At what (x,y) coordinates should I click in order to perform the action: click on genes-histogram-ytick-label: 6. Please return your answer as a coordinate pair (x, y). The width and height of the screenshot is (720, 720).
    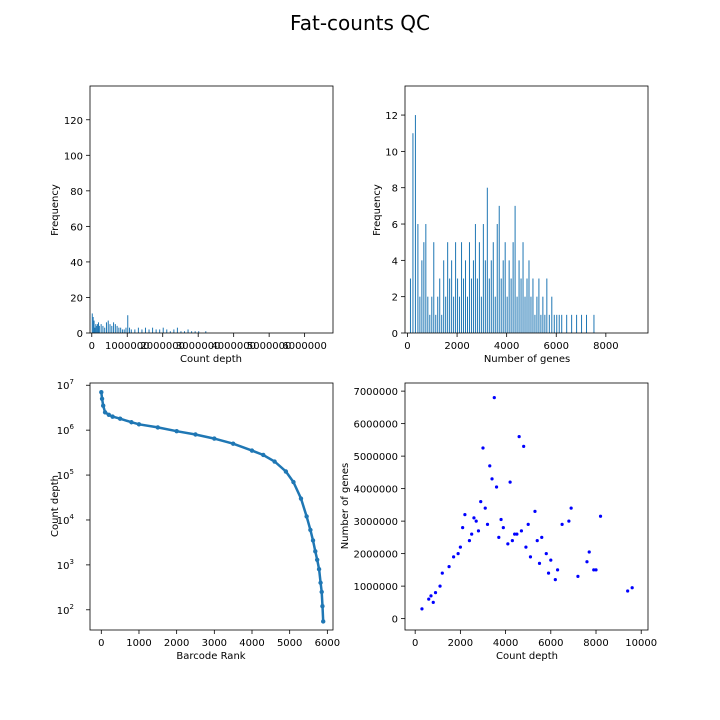
    Looking at the image, I should click on (395, 225).